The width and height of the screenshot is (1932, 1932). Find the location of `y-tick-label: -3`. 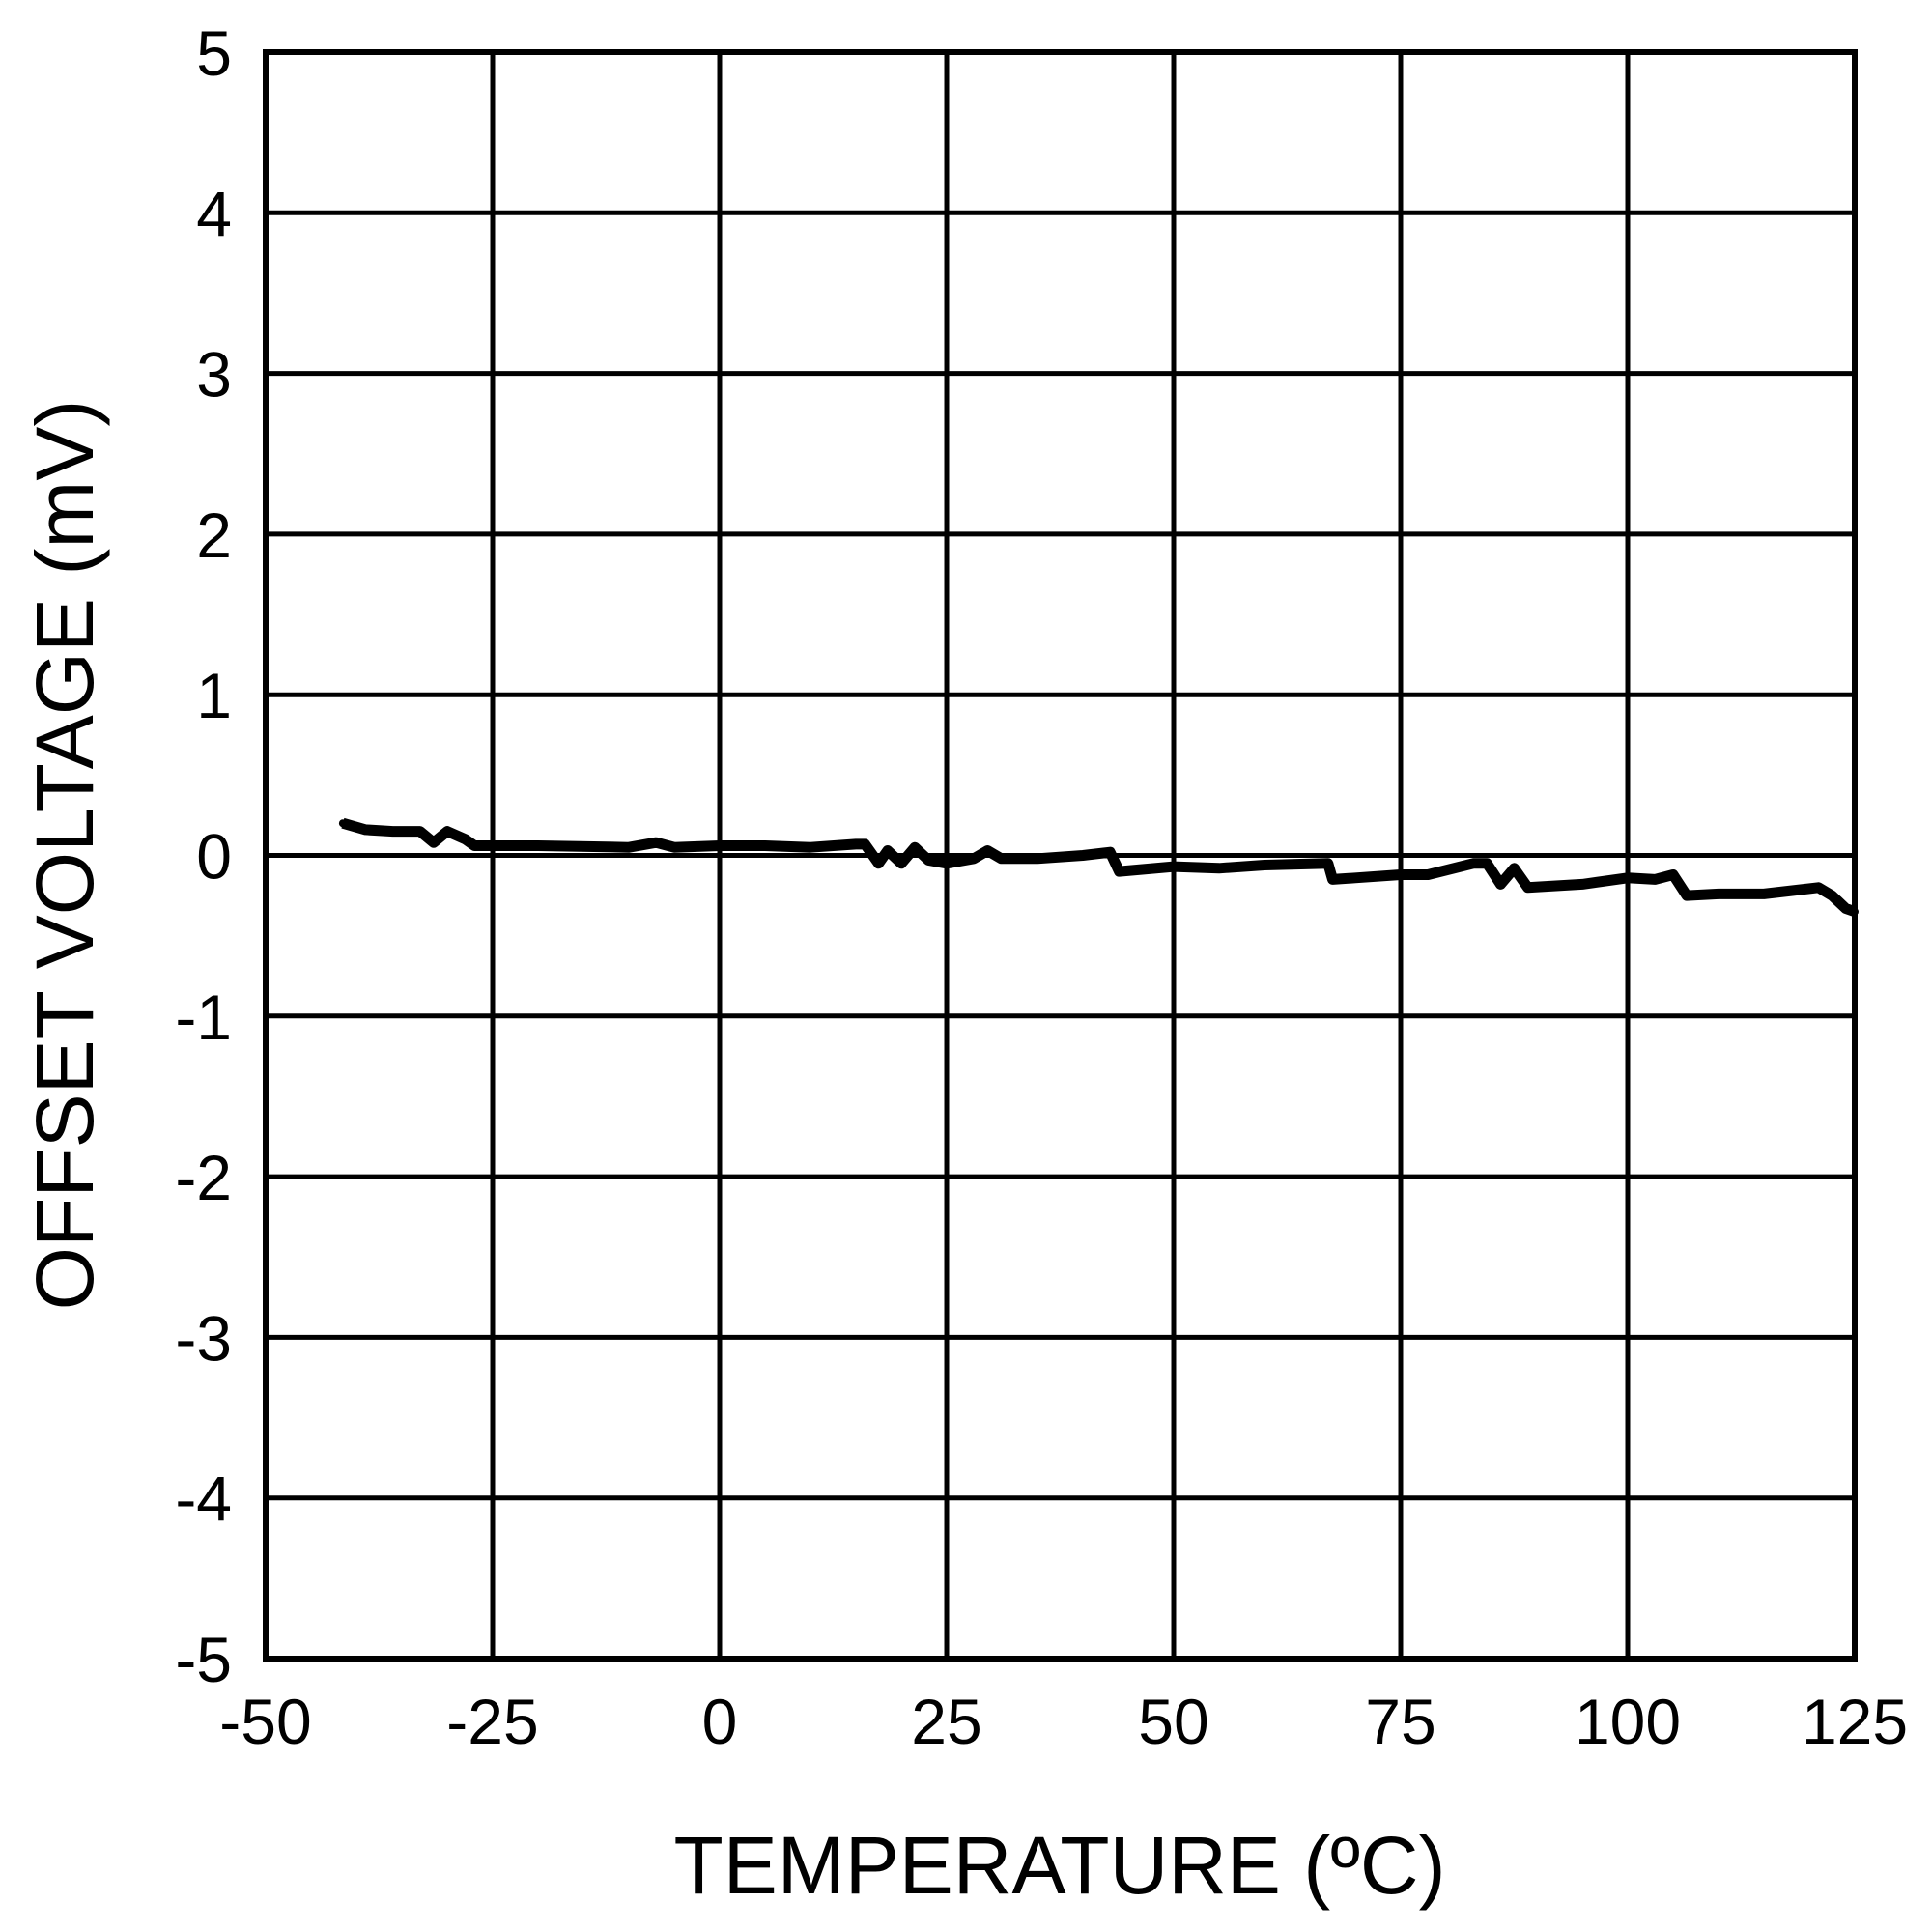

y-tick-label: -3 is located at coordinates (203, 1338).